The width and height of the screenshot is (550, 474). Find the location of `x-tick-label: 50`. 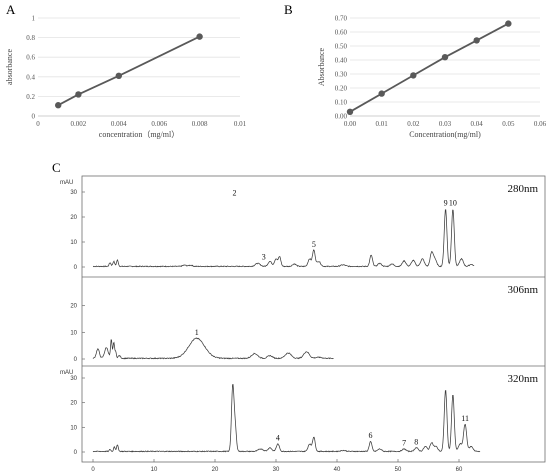

x-tick-label: 50 is located at coordinates (398, 470).